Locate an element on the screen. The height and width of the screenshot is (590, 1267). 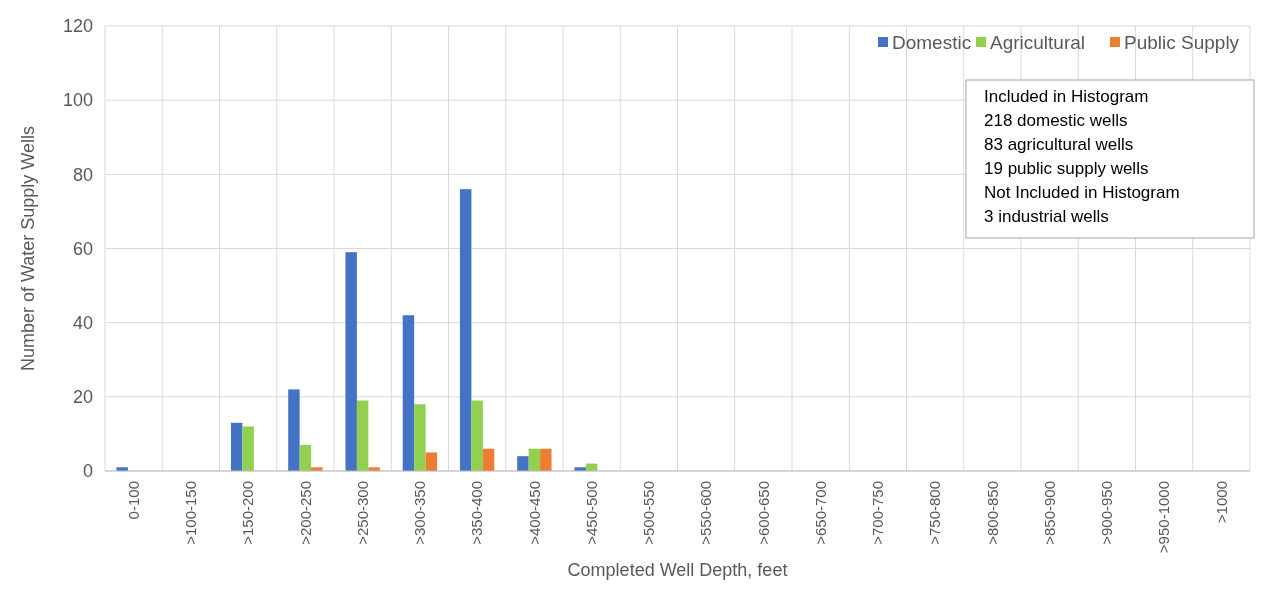
x-tick-label: >750-800 is located at coordinates (935, 513).